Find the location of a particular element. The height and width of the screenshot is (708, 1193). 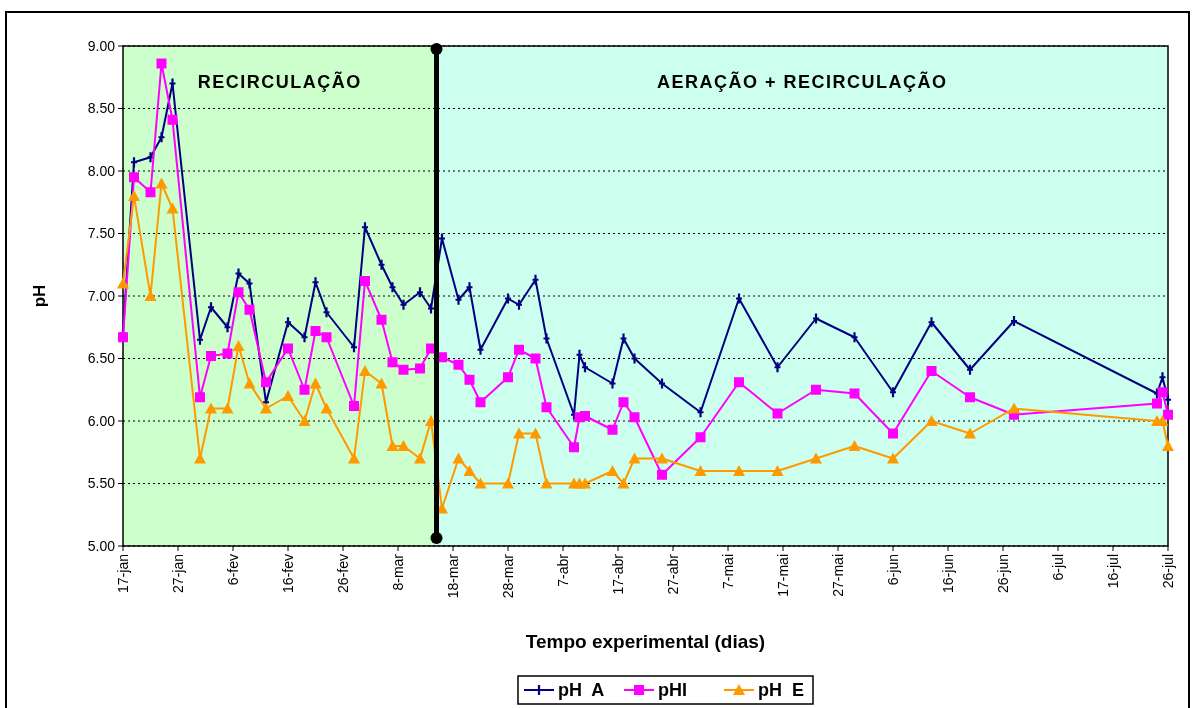

x-tick-label: 16-jul is located at coordinates (1112, 571).